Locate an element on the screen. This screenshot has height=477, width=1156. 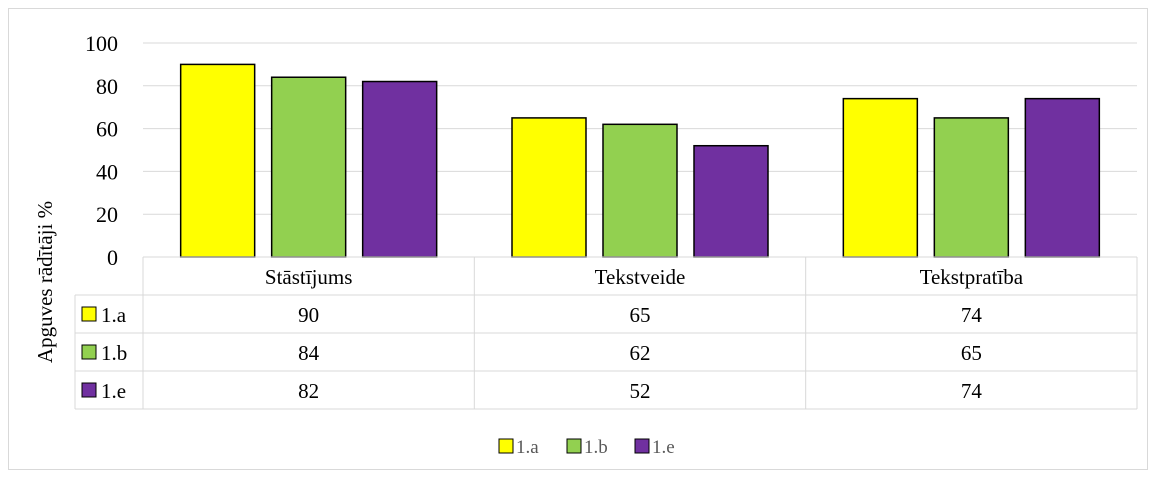
y-axis-title: Apguves rādītāji % is located at coordinates (45, 282).